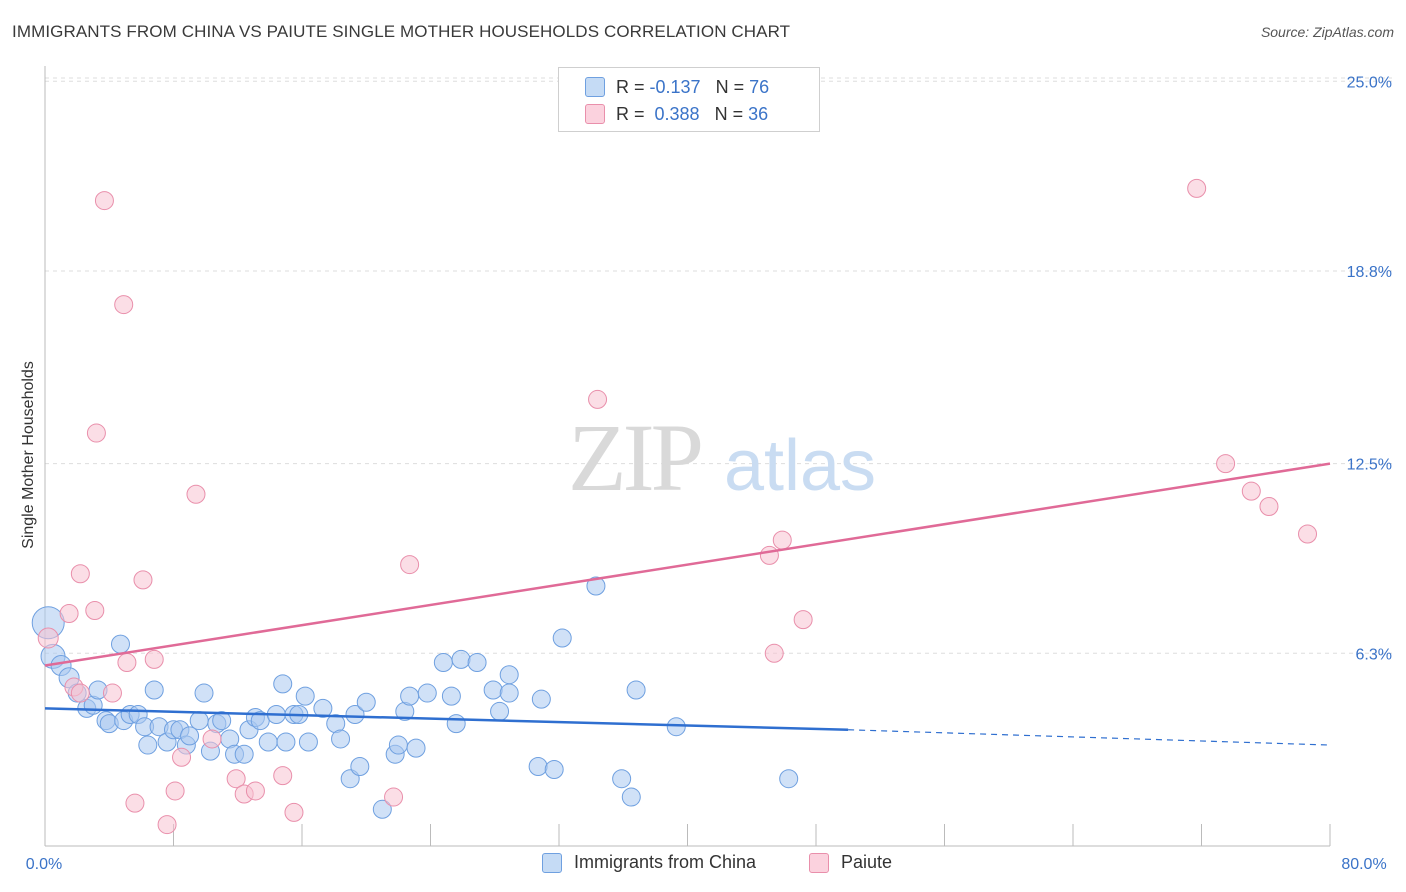 The image size is (1406, 892). I want to click on correlation-legend: R = -0.137 N = 76 R = 0.388 N = 36, so click(689, 99).